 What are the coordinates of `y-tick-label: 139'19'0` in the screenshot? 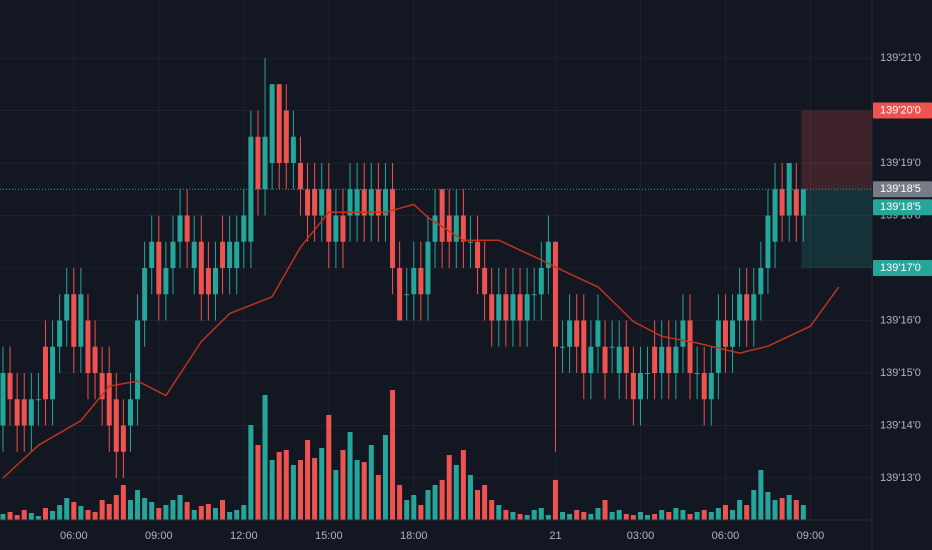 It's located at (900, 163).